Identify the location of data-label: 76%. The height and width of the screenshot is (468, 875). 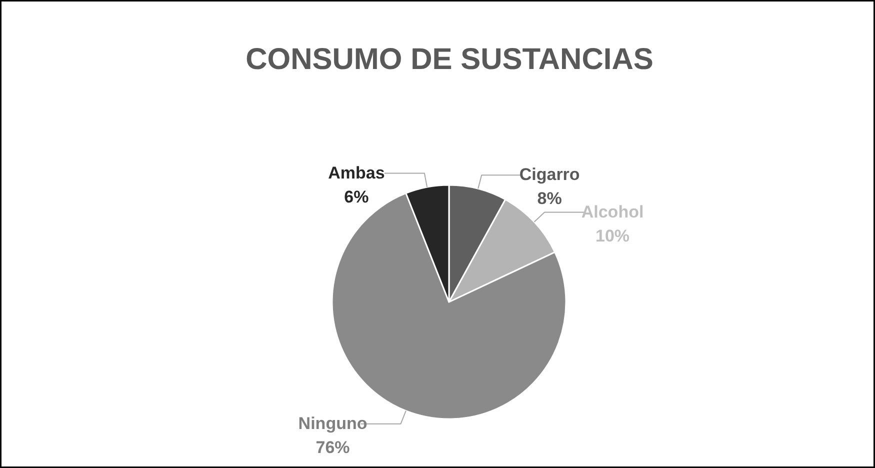
(333, 447).